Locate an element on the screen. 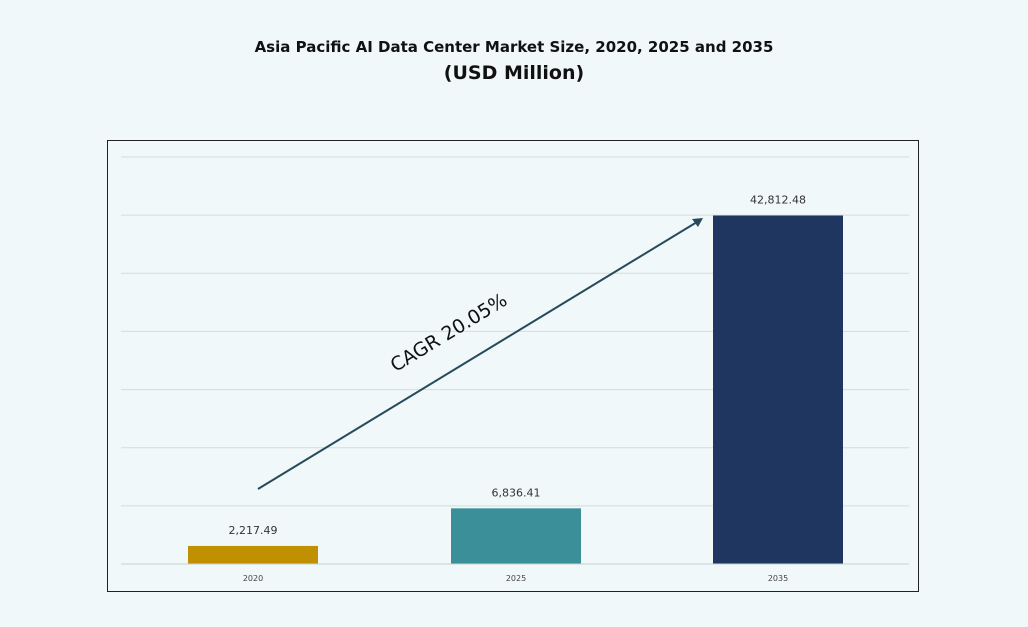 The height and width of the screenshot is (627, 1028). x-tick-label: 2020 is located at coordinates (253, 578).